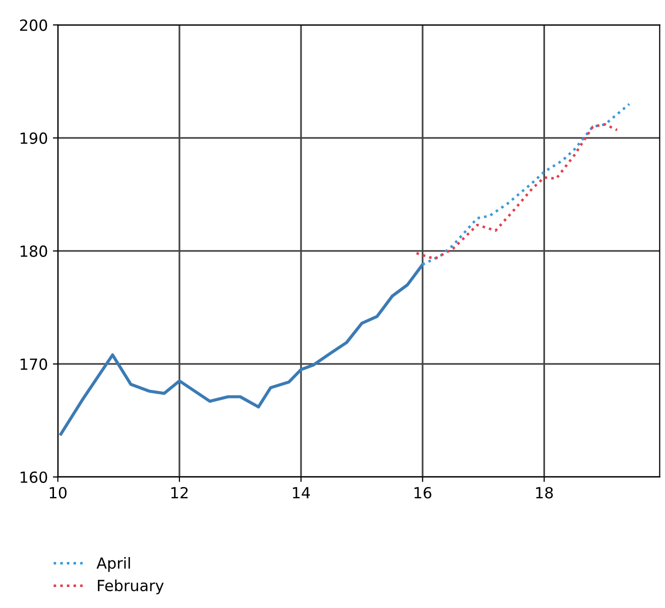 The image size is (665, 608). Describe the element at coordinates (34, 138) in the screenshot. I see `y-tick-label: 190` at that location.